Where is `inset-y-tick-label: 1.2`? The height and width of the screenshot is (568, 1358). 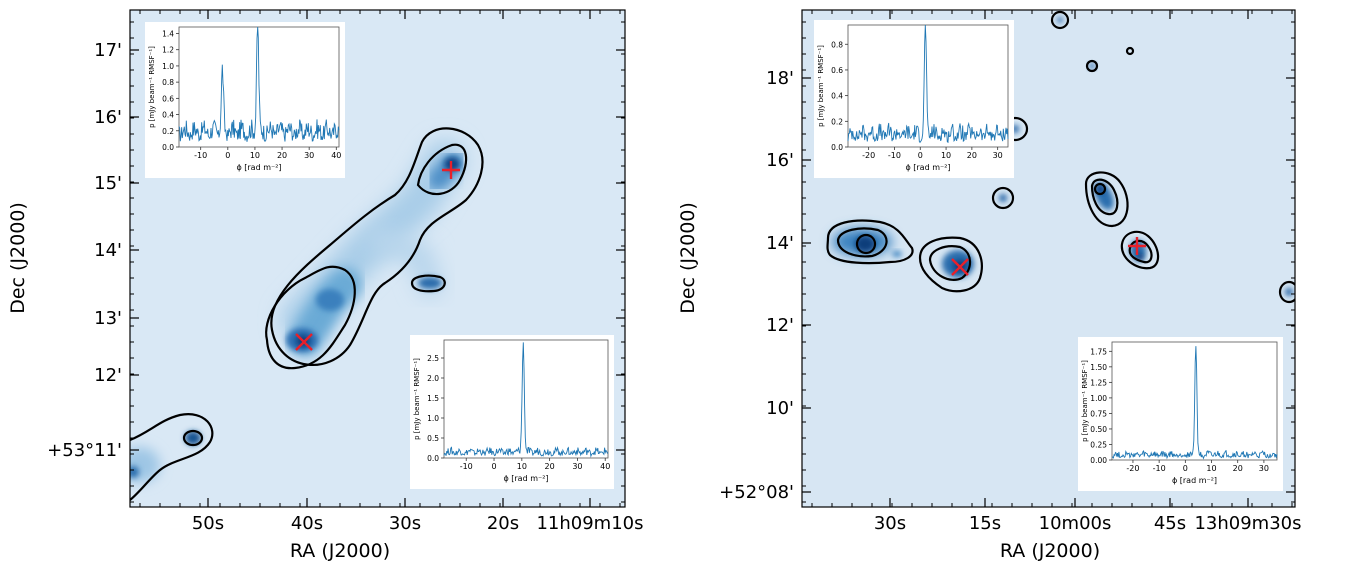
inset-y-tick-label: 1.2 is located at coordinates (168, 50).